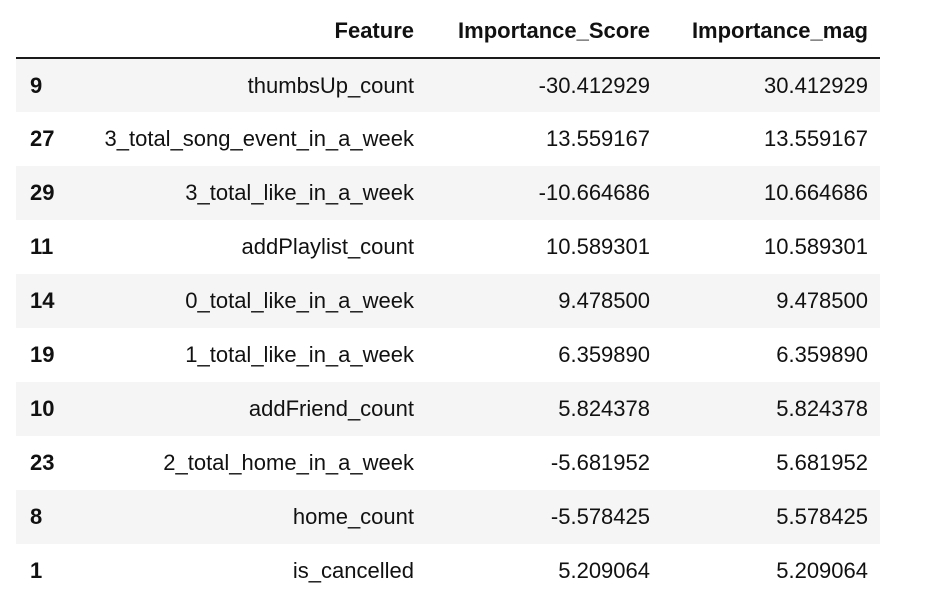  What do you see at coordinates (331, 408) in the screenshot?
I see `feature-cell: addFriend_count` at bounding box center [331, 408].